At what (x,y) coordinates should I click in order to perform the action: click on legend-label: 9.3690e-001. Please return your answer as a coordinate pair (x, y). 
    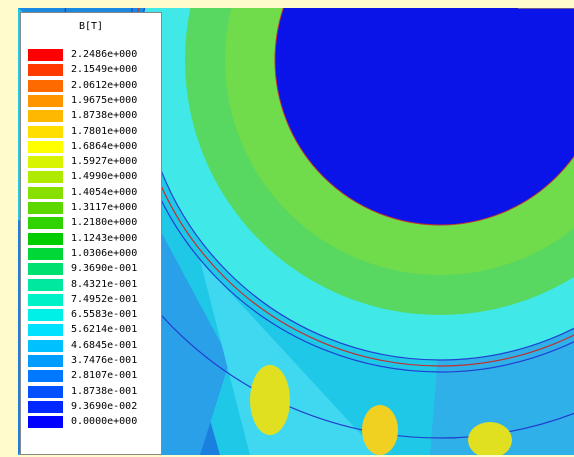
    Looking at the image, I should click on (104, 269).